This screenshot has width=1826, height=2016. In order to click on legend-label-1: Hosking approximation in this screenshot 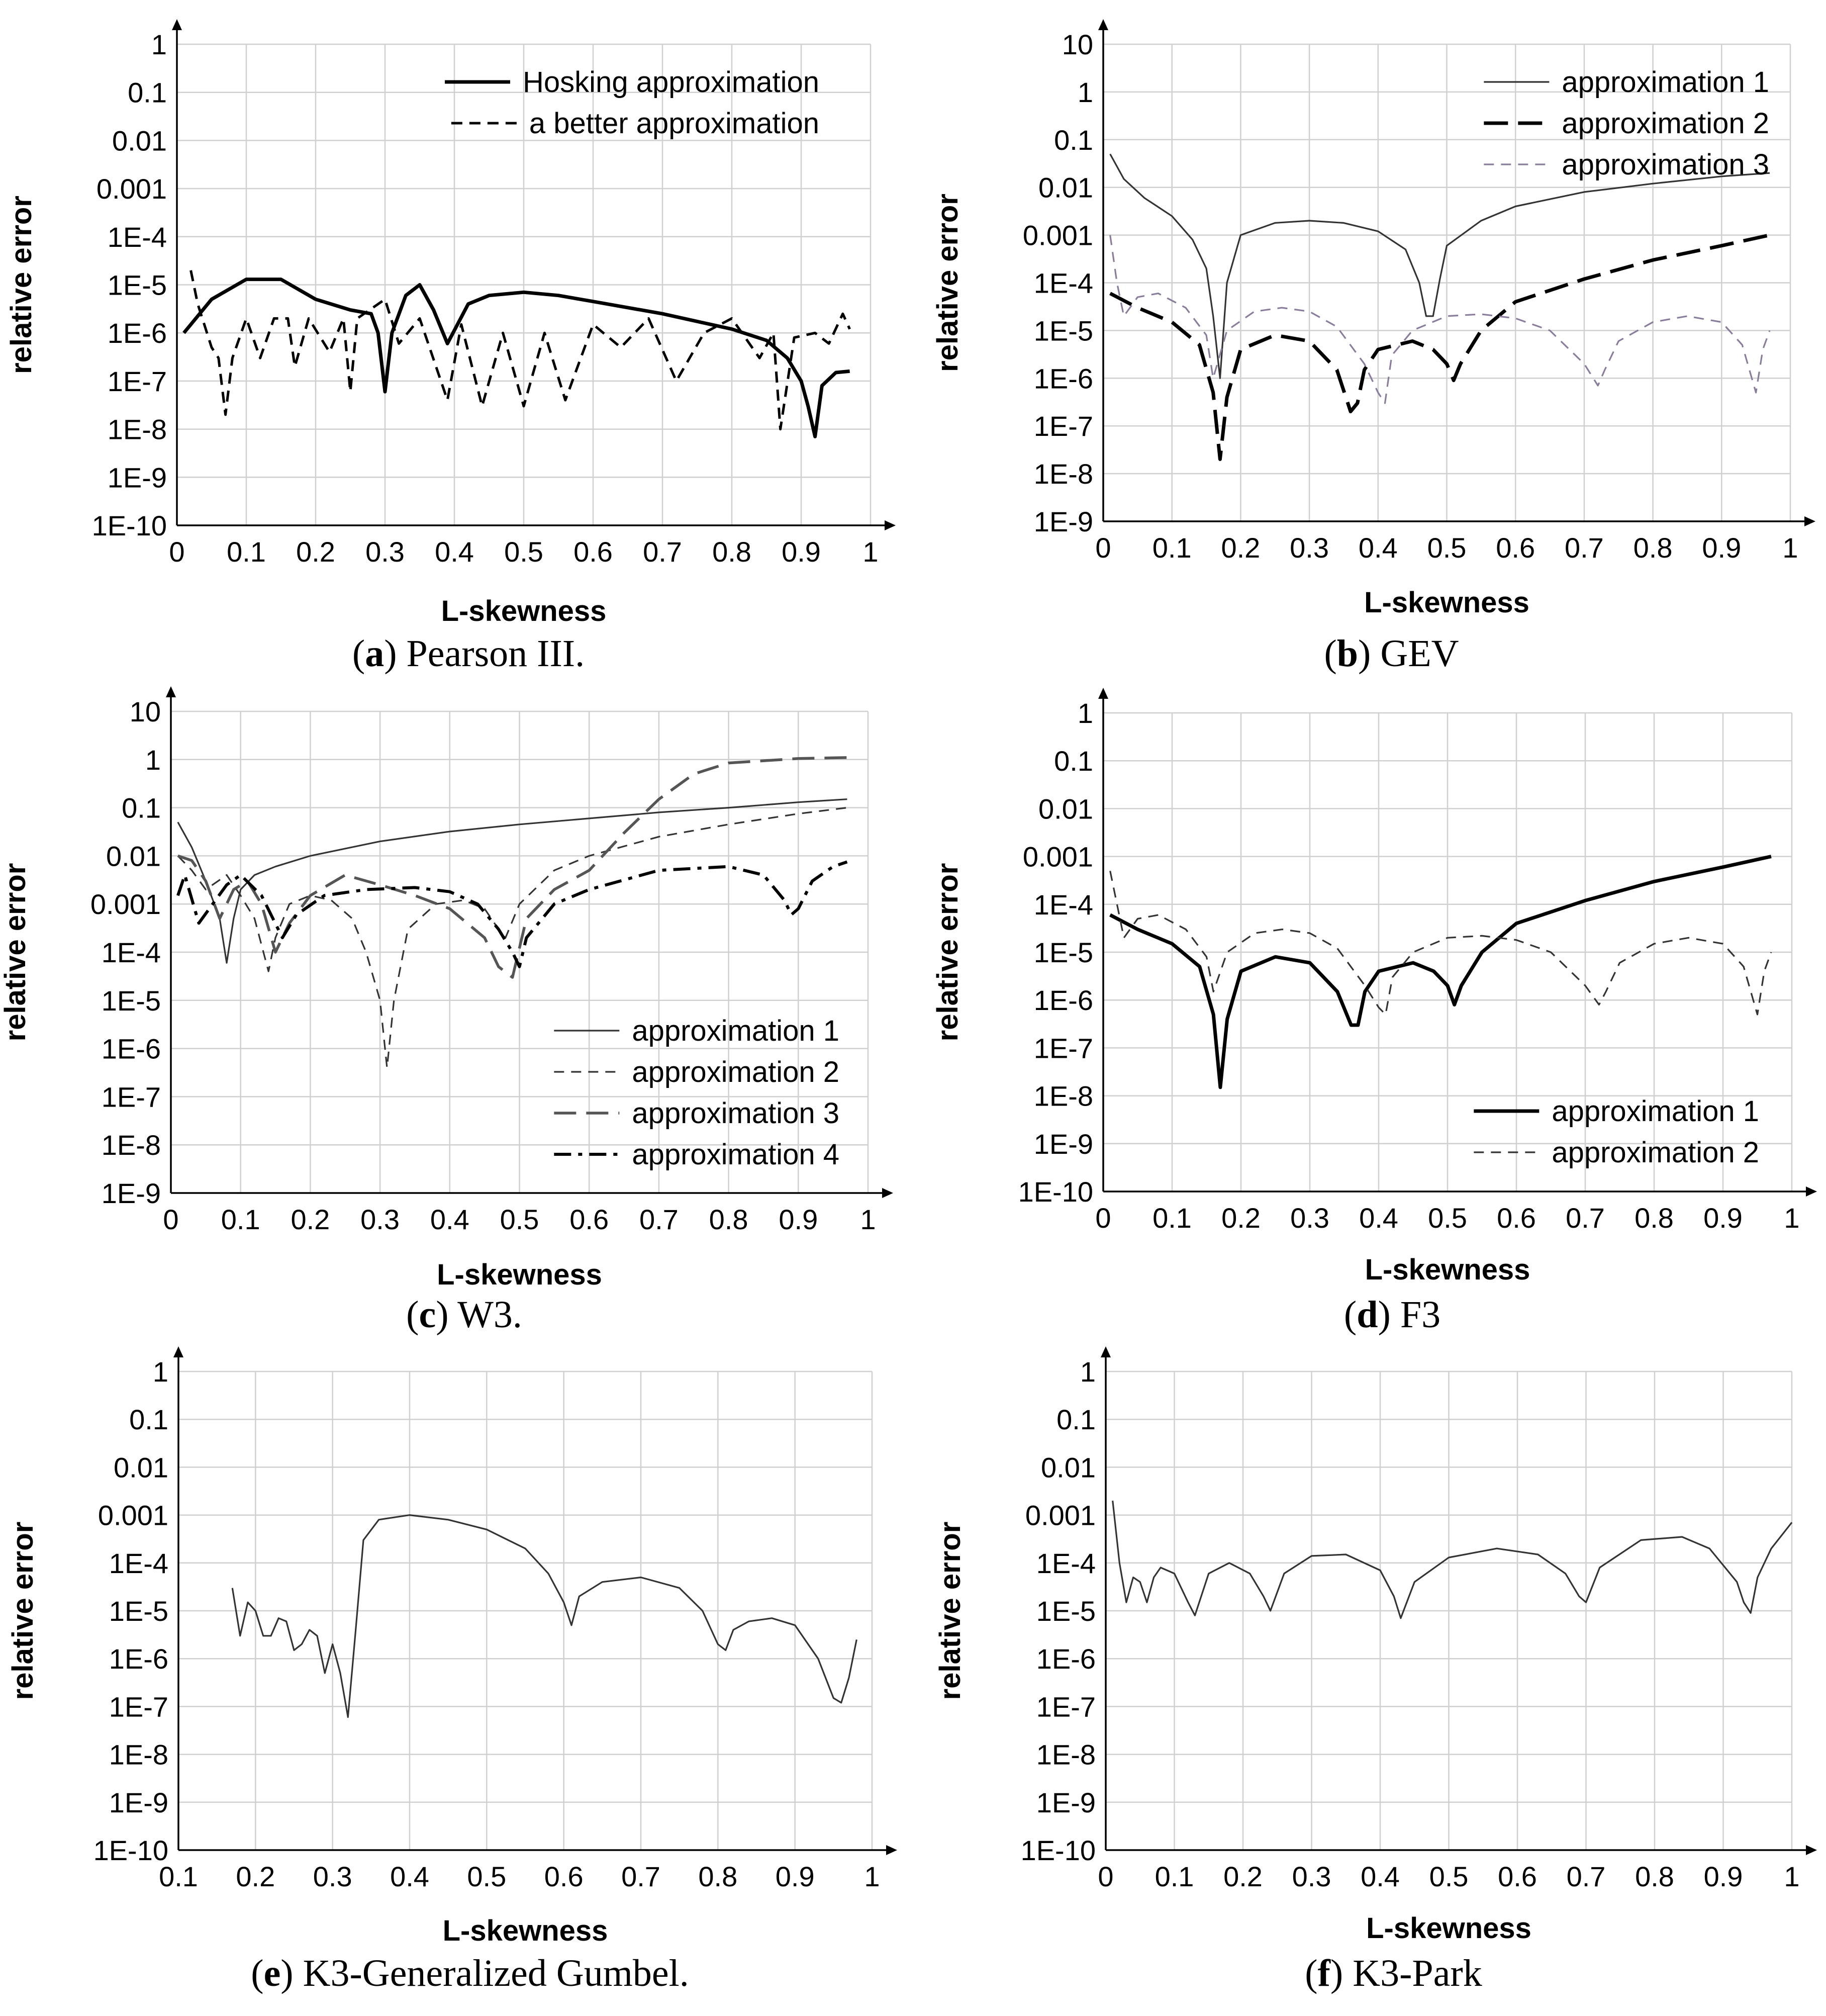, I will do `click(671, 82)`.